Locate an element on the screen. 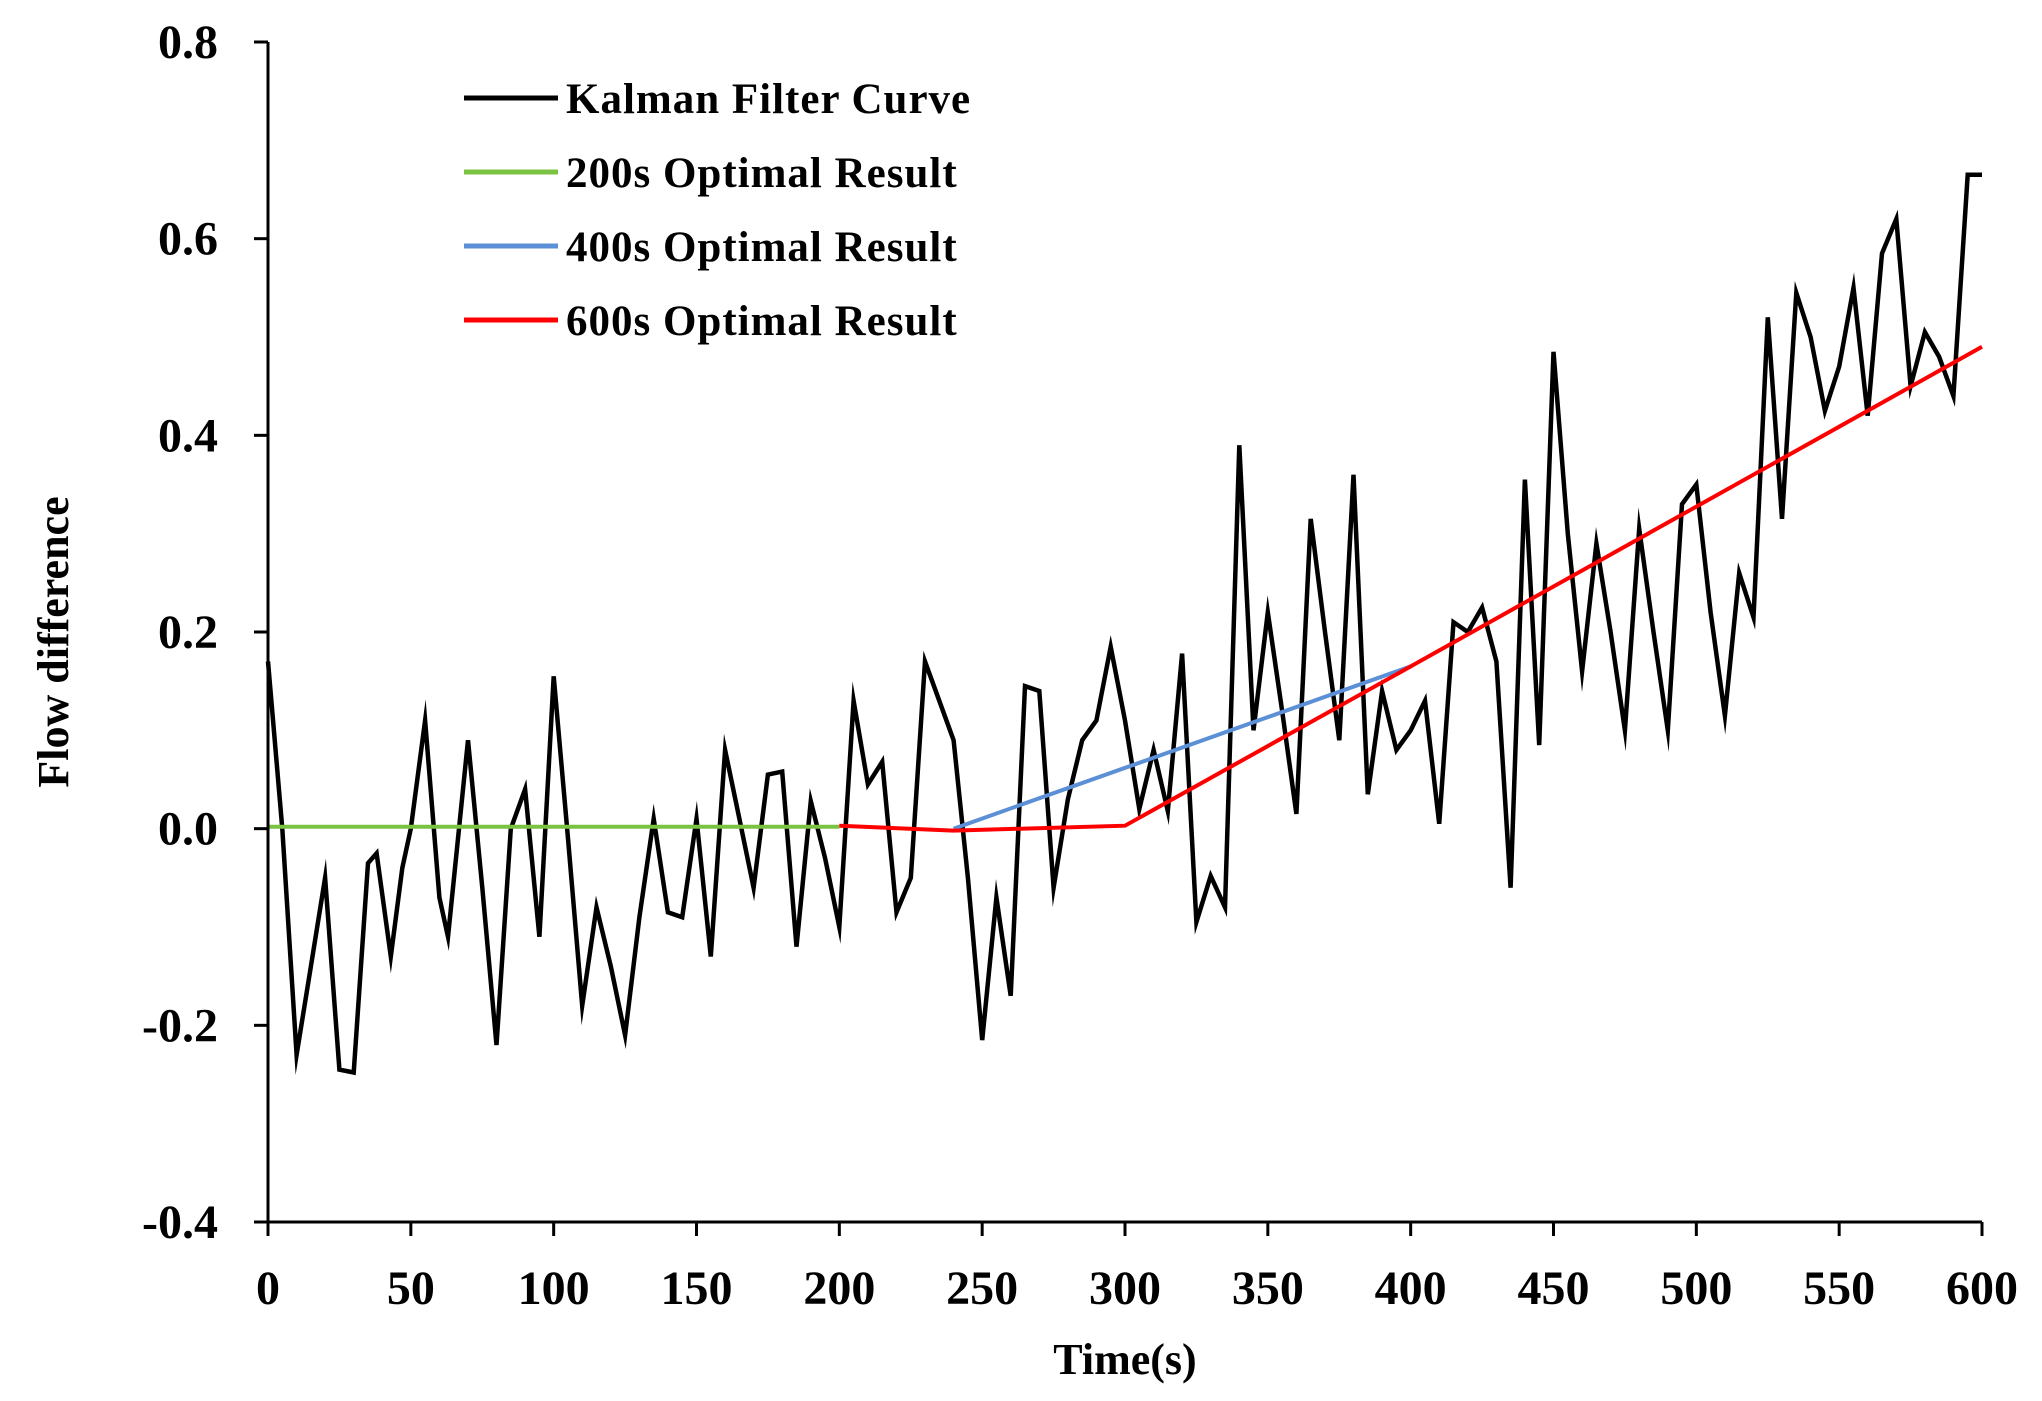 Image resolution: width=2042 pixels, height=1401 pixels. x-tick-label: 0 is located at coordinates (268, 1288).